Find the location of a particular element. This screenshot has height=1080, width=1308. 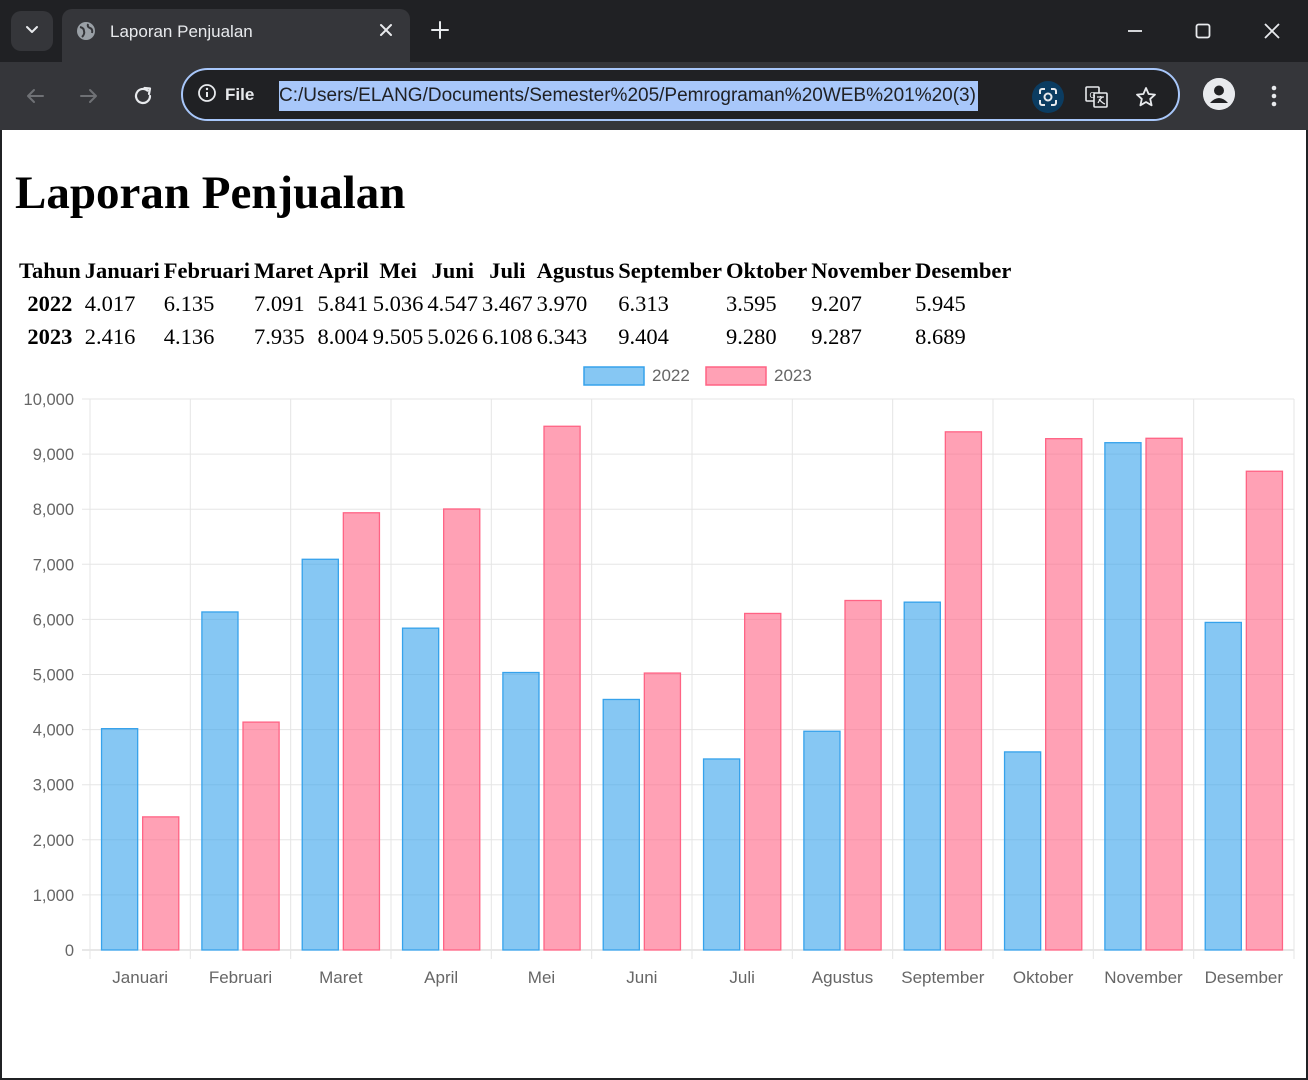

bar-2023-februari is located at coordinates (261, 836).